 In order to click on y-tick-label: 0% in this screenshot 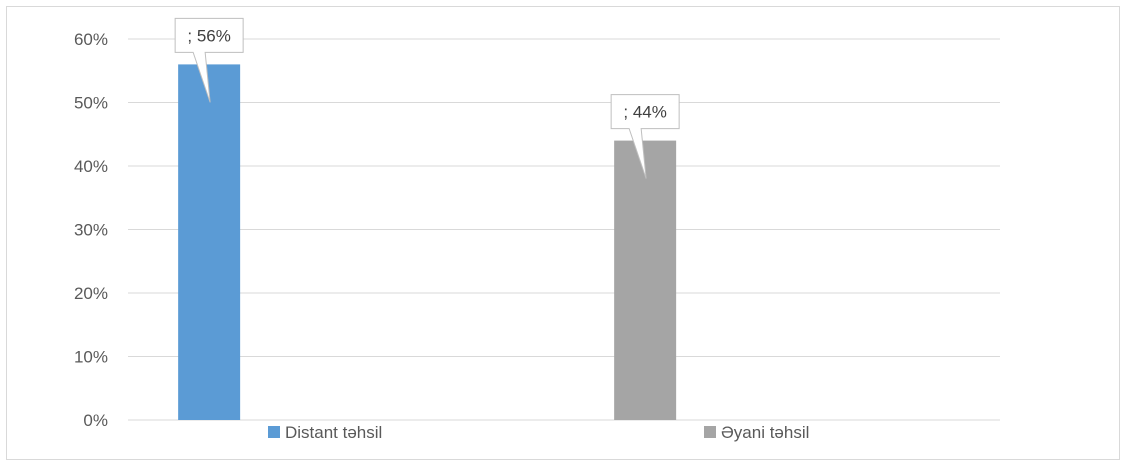, I will do `click(95, 420)`.